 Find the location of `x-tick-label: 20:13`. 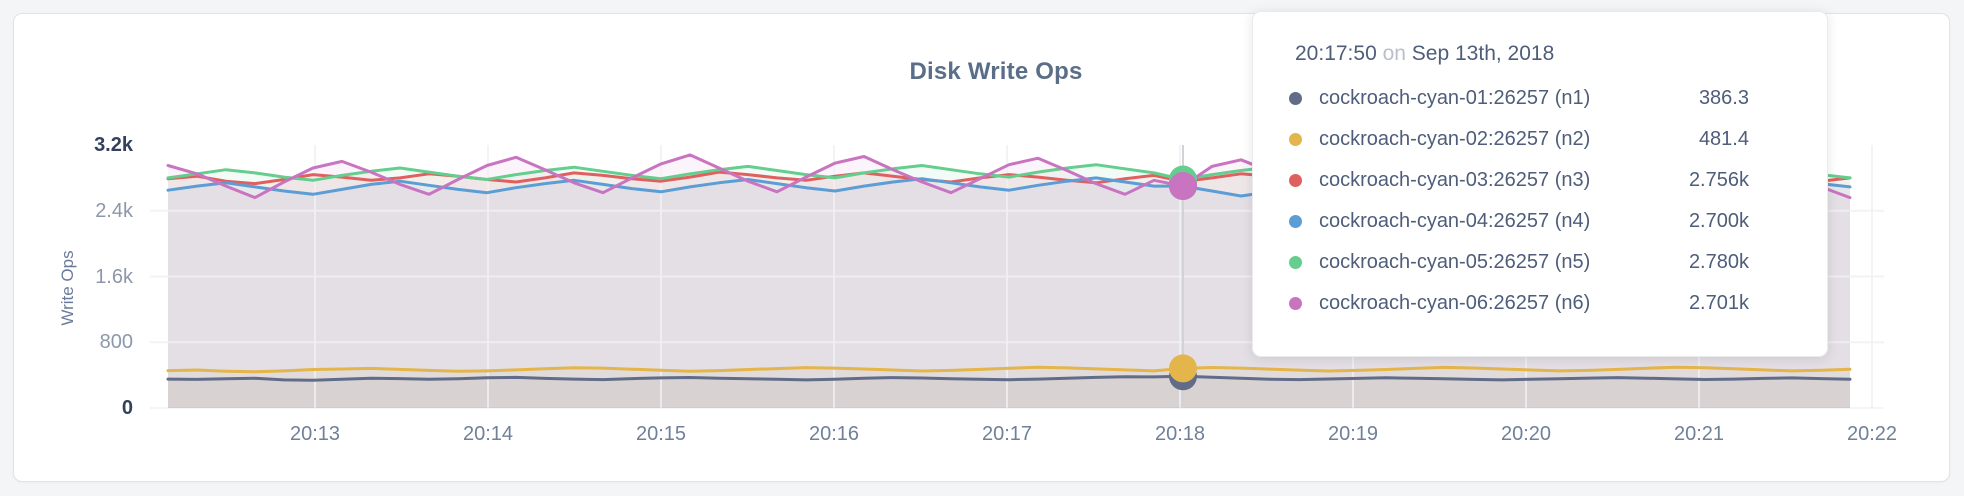

x-tick-label: 20:13 is located at coordinates (315, 434).